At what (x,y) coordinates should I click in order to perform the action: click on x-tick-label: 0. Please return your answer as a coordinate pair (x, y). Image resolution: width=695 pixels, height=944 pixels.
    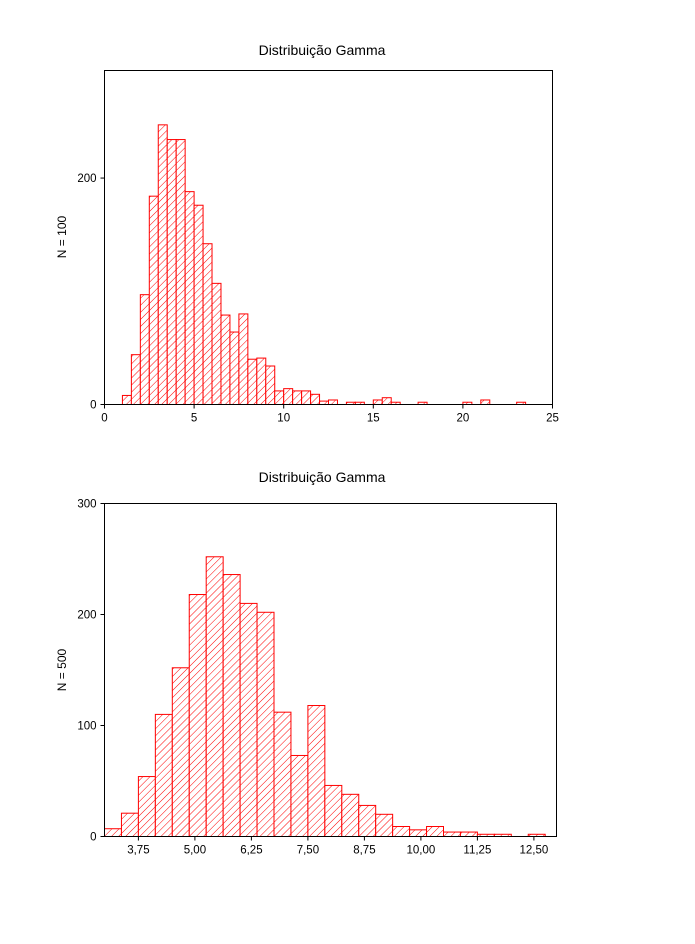
    Looking at the image, I should click on (104, 419).